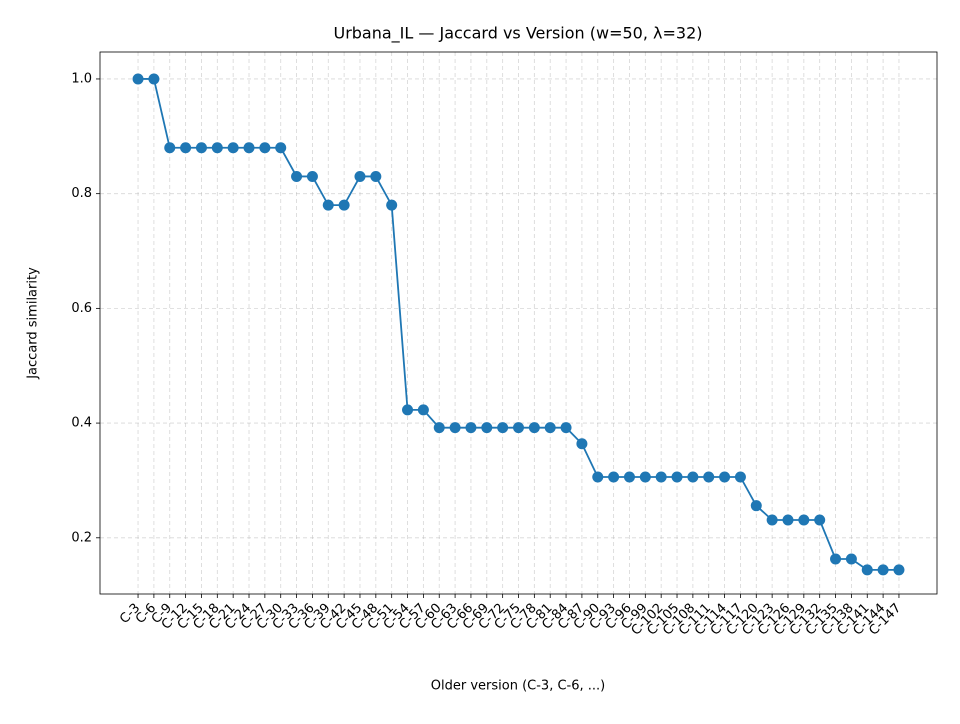 Image resolution: width=960 pixels, height=724 pixels. I want to click on y-tick-label: 0.4, so click(81, 423).